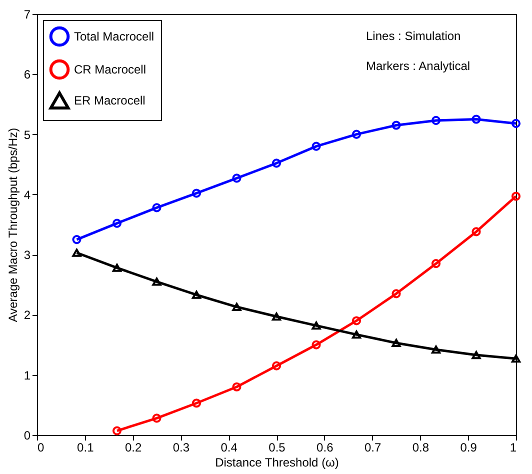 This screenshot has height=474, width=532. Describe the element at coordinates (114, 37) in the screenshot. I see `legend-label: Total Macrocell` at that location.